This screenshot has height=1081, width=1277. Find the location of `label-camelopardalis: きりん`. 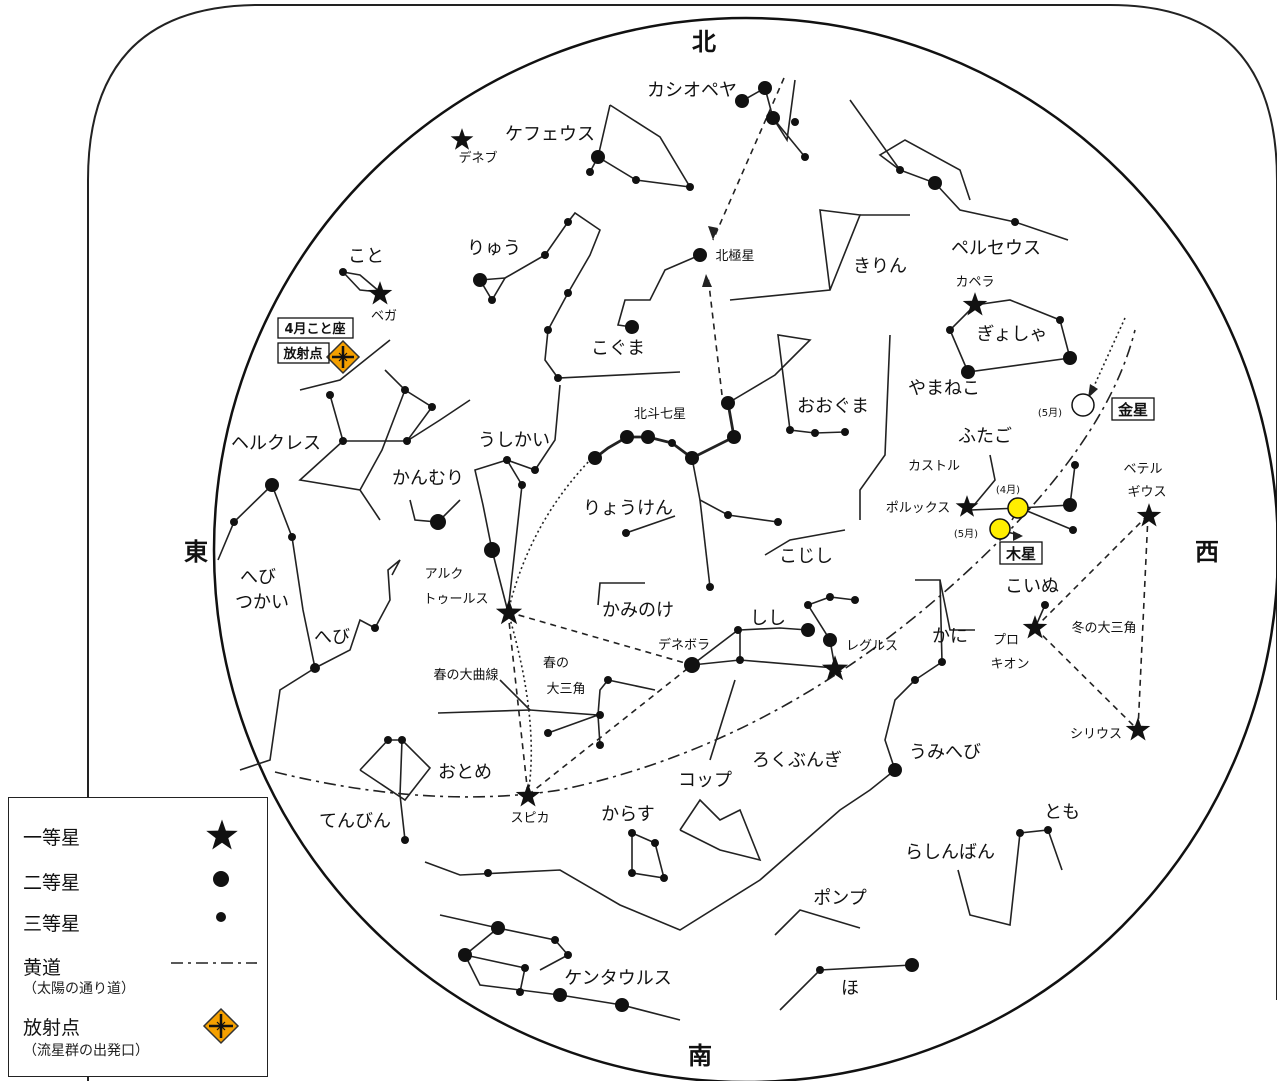

label-camelopardalis: きりん is located at coordinates (880, 266).